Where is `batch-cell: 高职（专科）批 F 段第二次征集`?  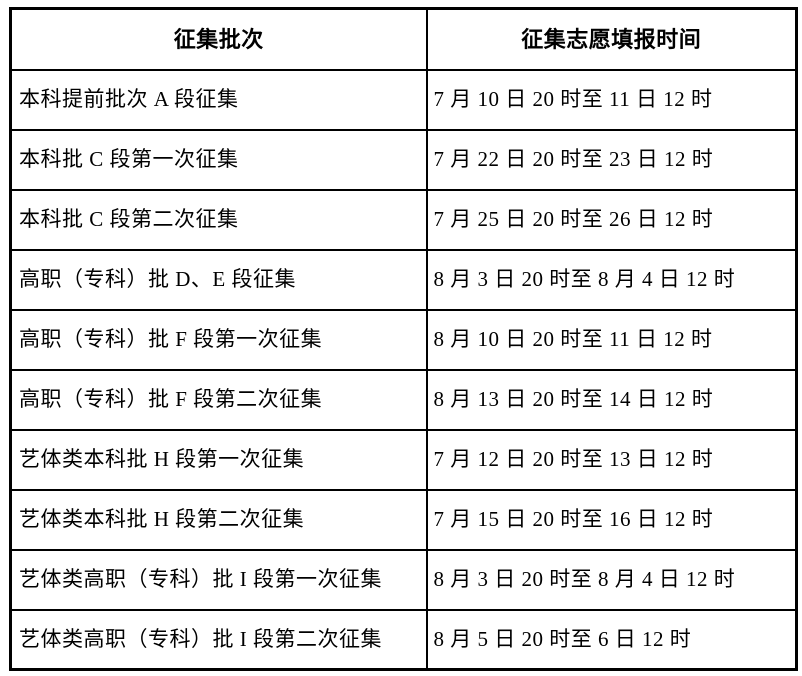
batch-cell: 高职（专科）批 F 段第二次征集 is located at coordinates (218, 399).